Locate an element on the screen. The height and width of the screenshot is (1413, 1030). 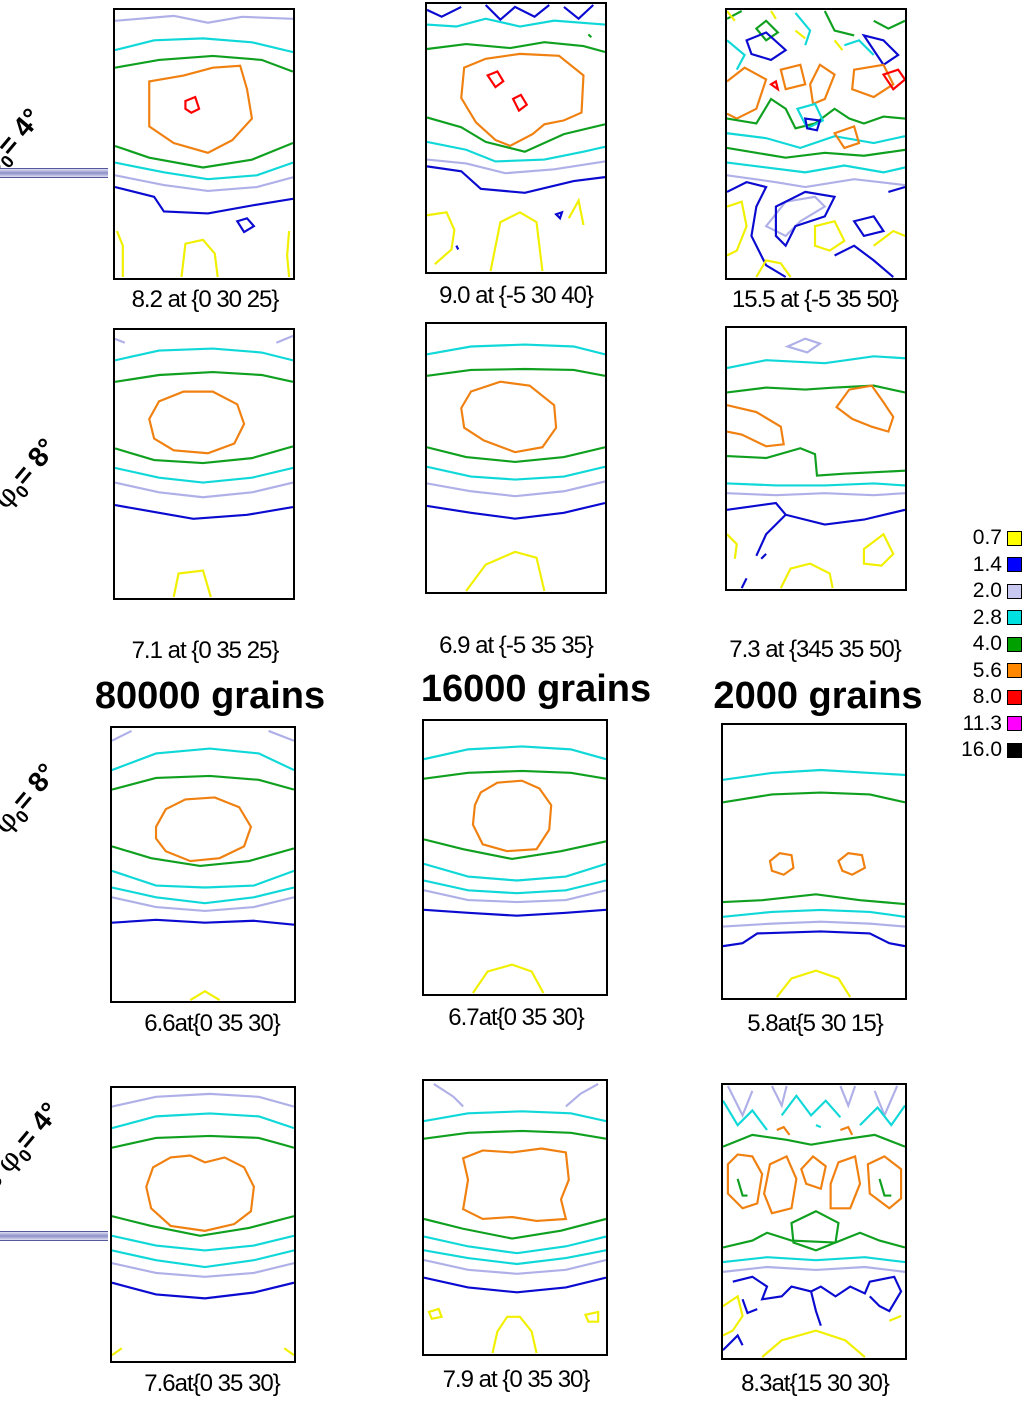
legend-label: 11.3 is located at coordinates (982, 723).